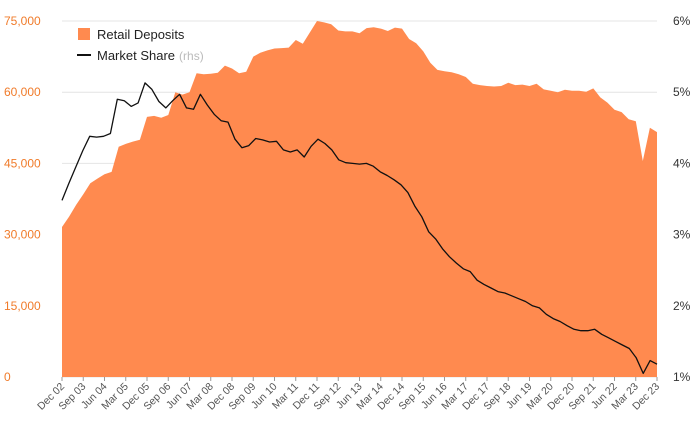 Image resolution: width=700 pixels, height=433 pixels. What do you see at coordinates (191, 56) in the screenshot?
I see `legend-share-note: (rhs)` at bounding box center [191, 56].